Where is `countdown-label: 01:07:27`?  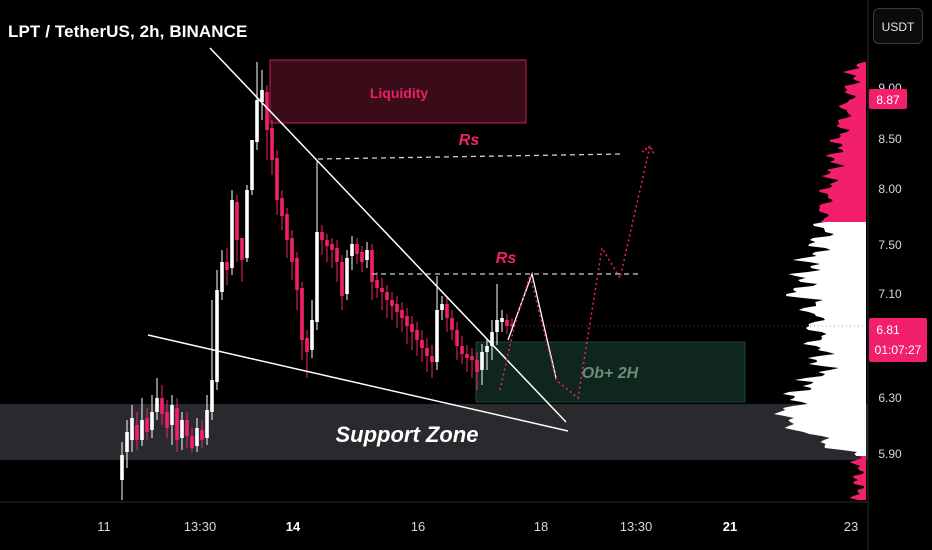 countdown-label: 01:07:27 is located at coordinates (898, 350).